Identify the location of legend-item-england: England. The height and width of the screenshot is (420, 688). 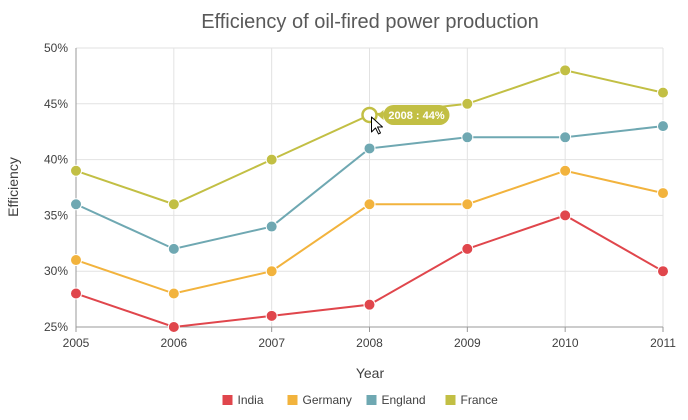
(396, 400).